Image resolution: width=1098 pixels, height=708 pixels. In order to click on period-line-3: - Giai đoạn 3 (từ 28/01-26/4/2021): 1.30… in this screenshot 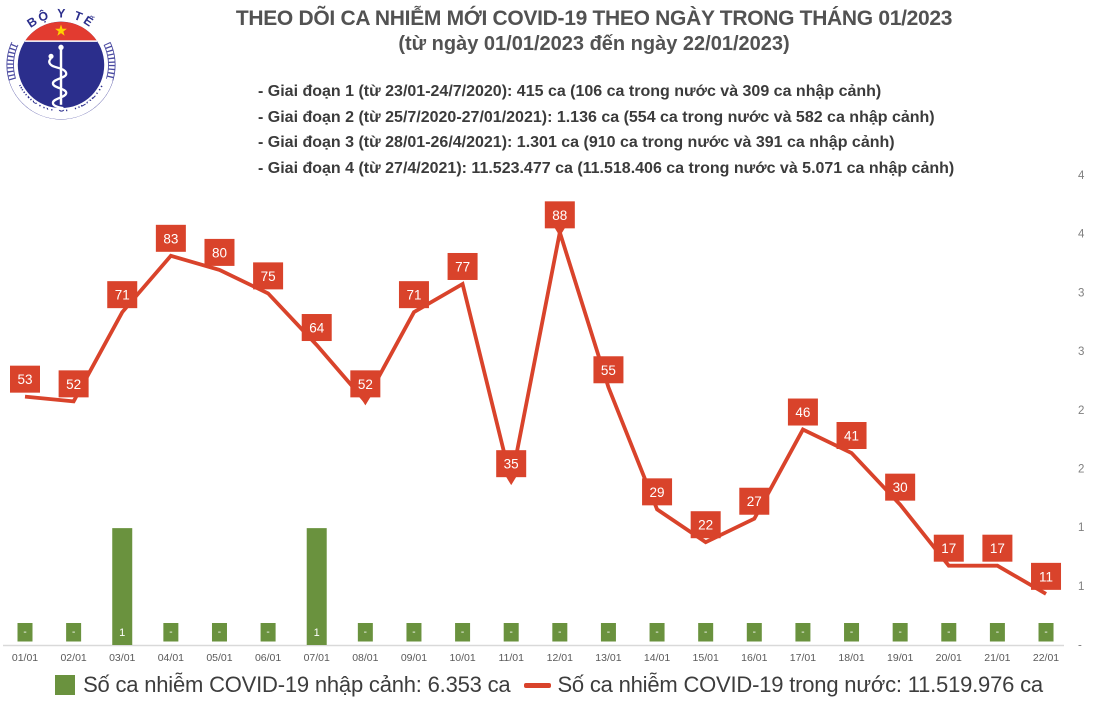, I will do `click(576, 142)`.